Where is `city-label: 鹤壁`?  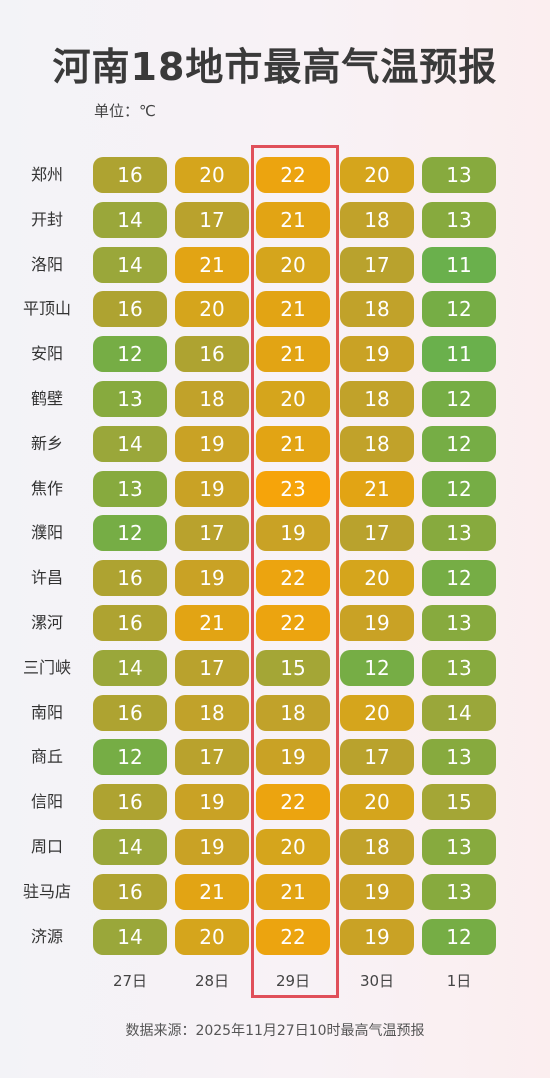 city-label: 鹤壁 is located at coordinates (46, 398).